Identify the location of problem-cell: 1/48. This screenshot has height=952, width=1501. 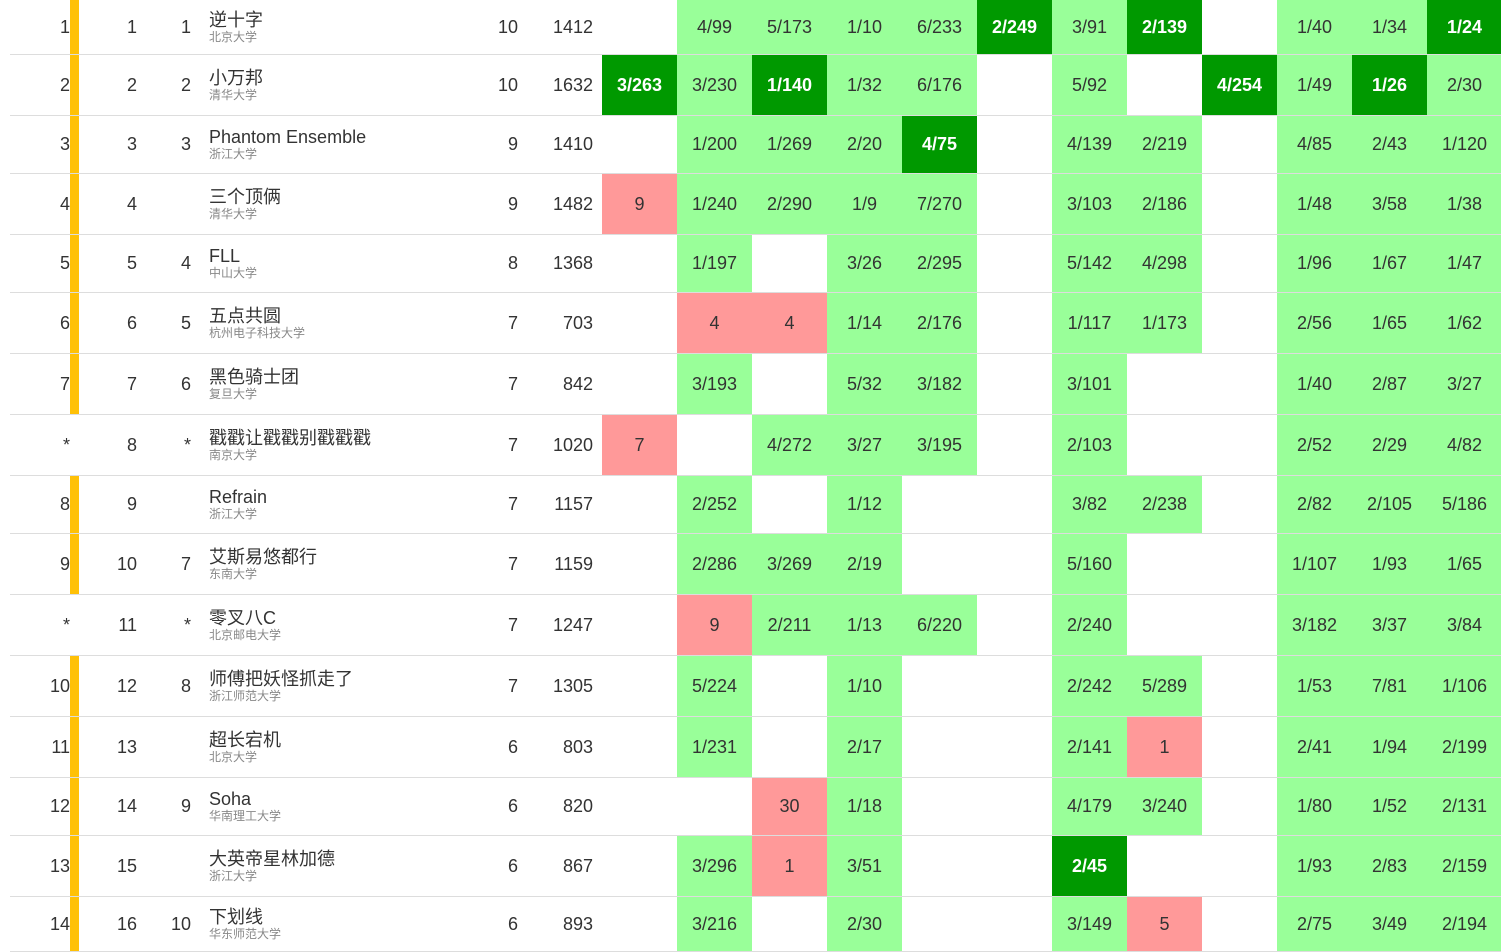
(1314, 204).